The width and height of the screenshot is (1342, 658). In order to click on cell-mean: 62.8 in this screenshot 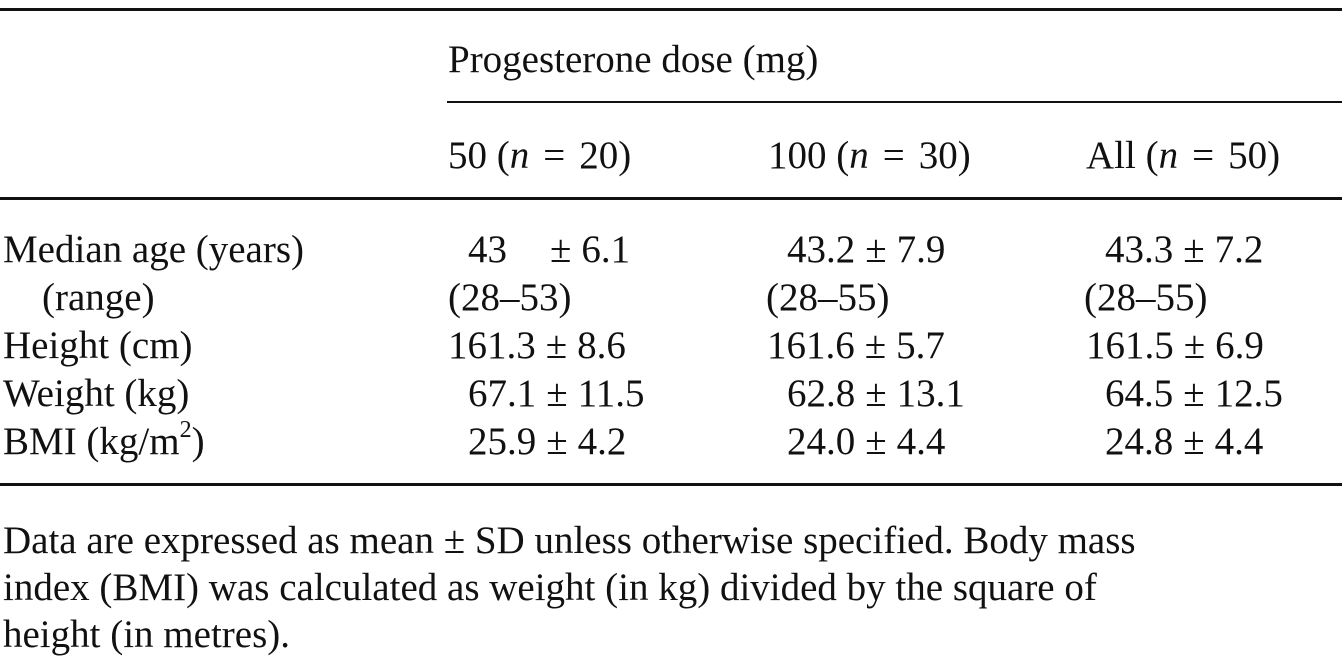, I will do `click(821, 393)`.